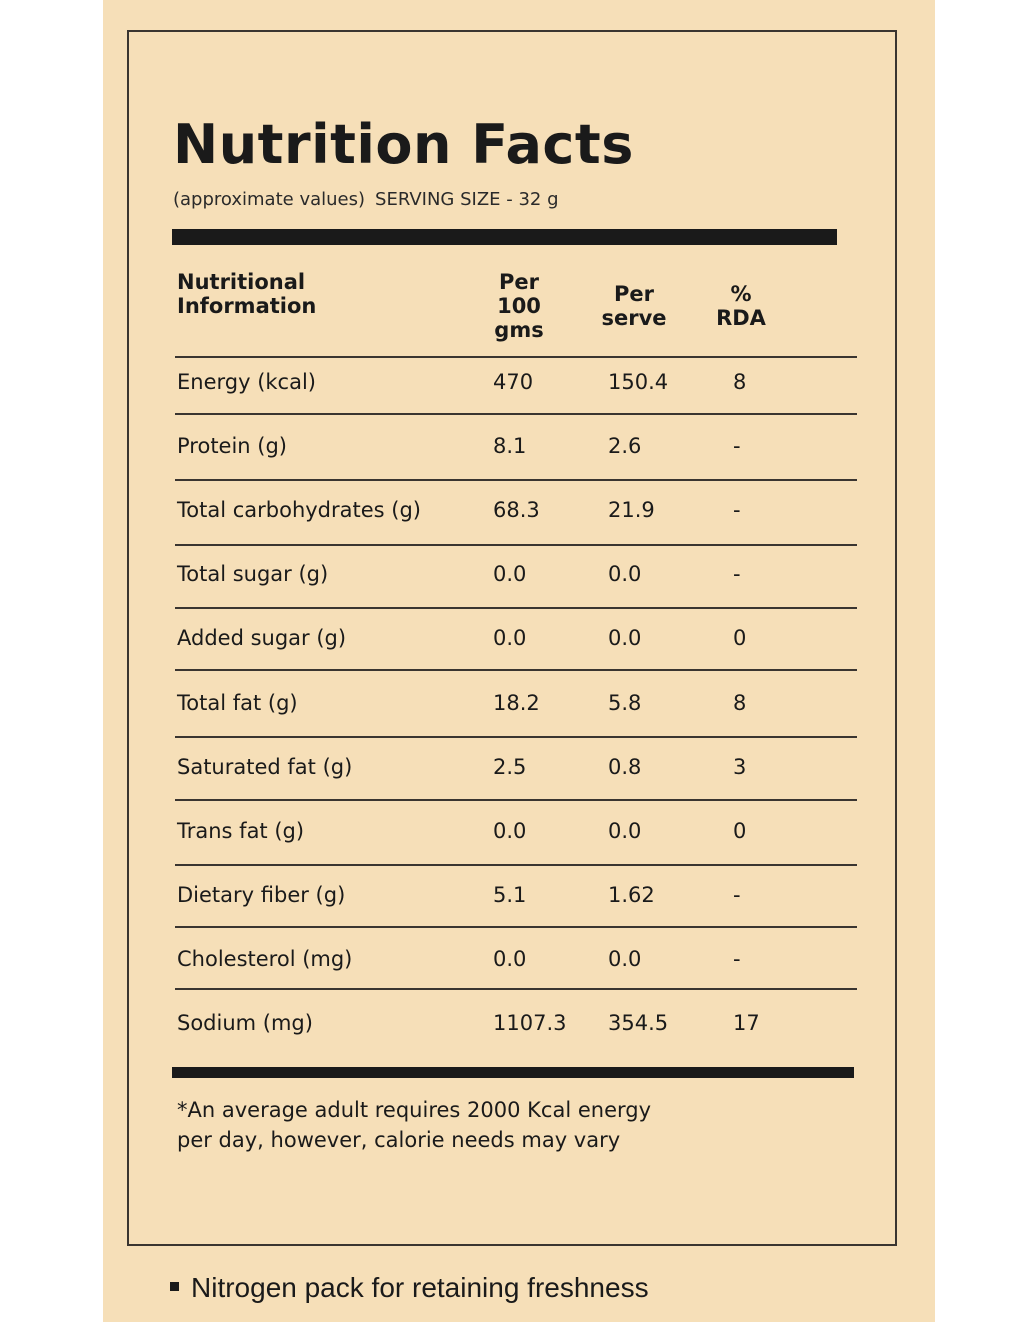 This screenshot has height=1322, width=1024. Describe the element at coordinates (519, 306) in the screenshot. I see `header-per-100-gms: Per 100 gms` at that location.